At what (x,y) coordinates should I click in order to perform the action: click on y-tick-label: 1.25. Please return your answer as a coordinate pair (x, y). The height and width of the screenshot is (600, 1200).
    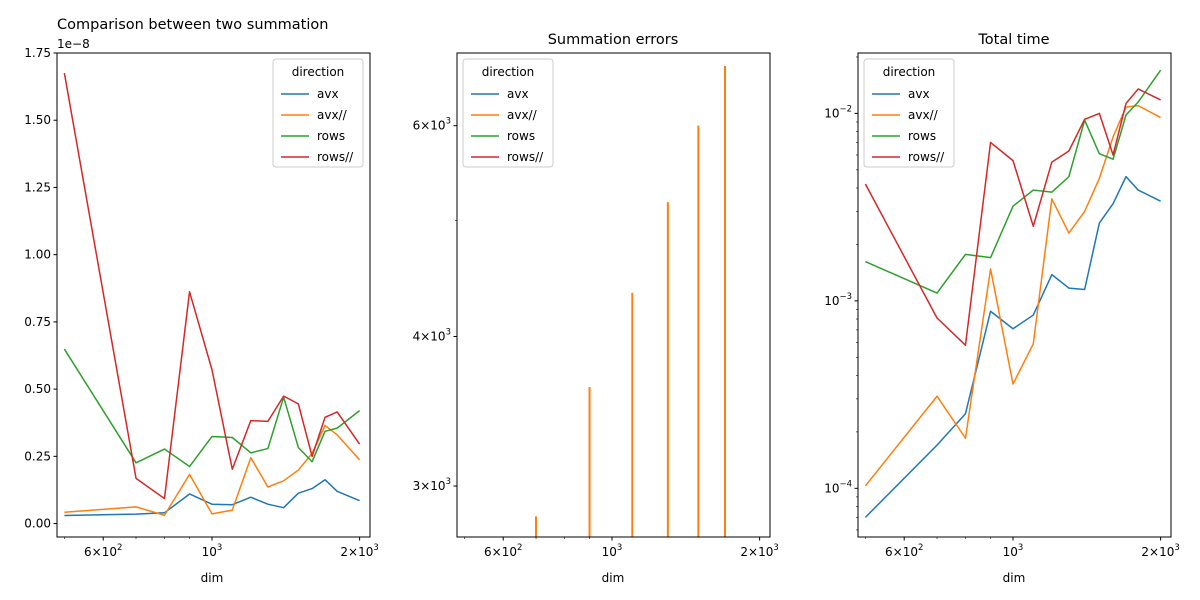
    Looking at the image, I should click on (37, 187).